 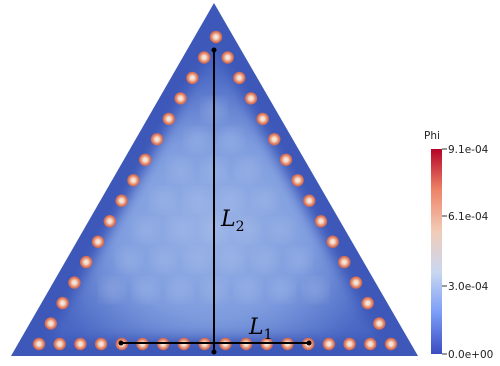 What do you see at coordinates (268, 335) in the screenshot?
I see `l1-label-sub: 1` at bounding box center [268, 335].